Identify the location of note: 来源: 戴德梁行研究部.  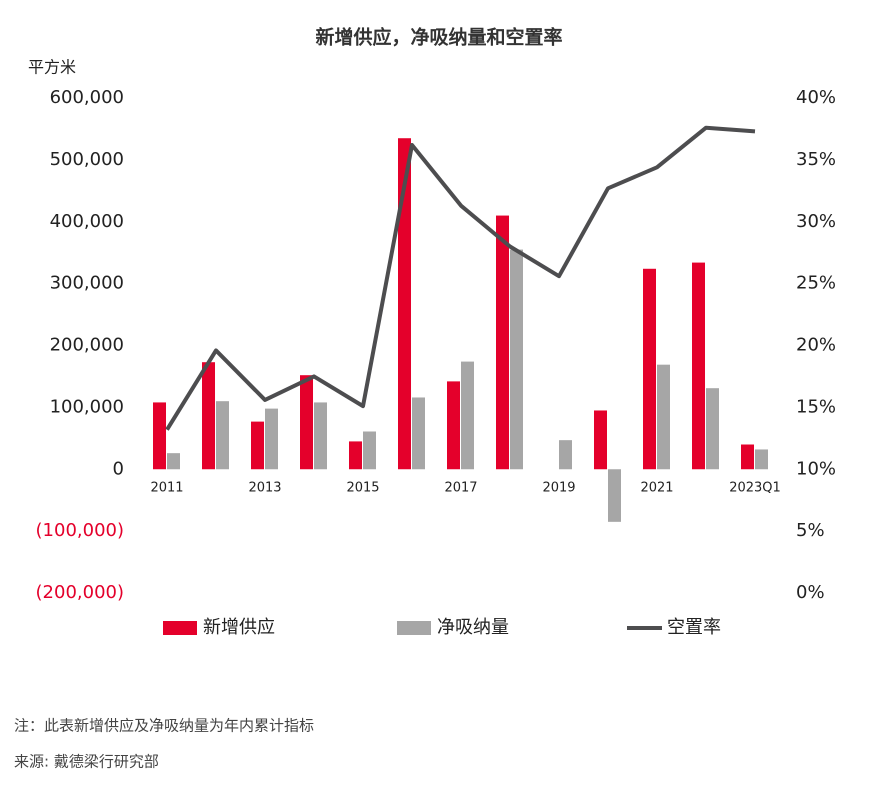
(86, 762).